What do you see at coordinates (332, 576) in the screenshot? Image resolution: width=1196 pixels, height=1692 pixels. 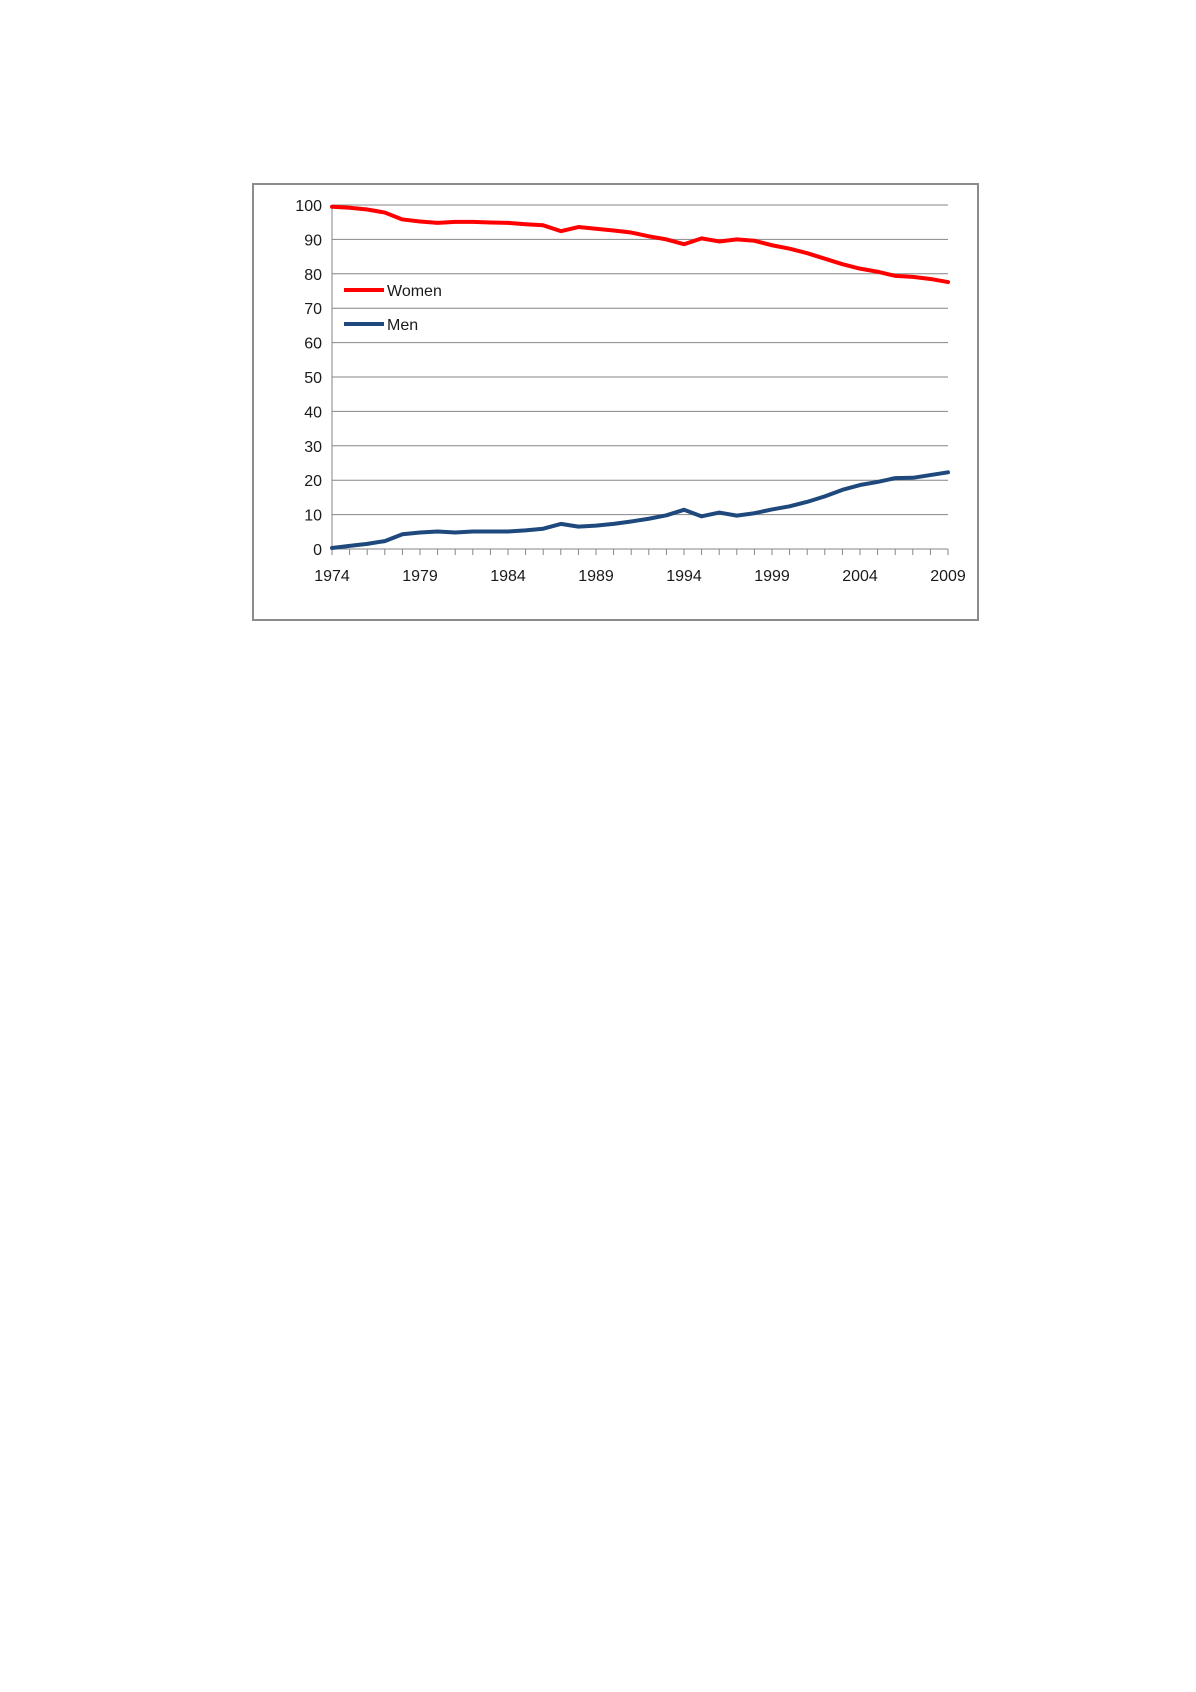 I see `x-tick-label: 1974` at bounding box center [332, 576].